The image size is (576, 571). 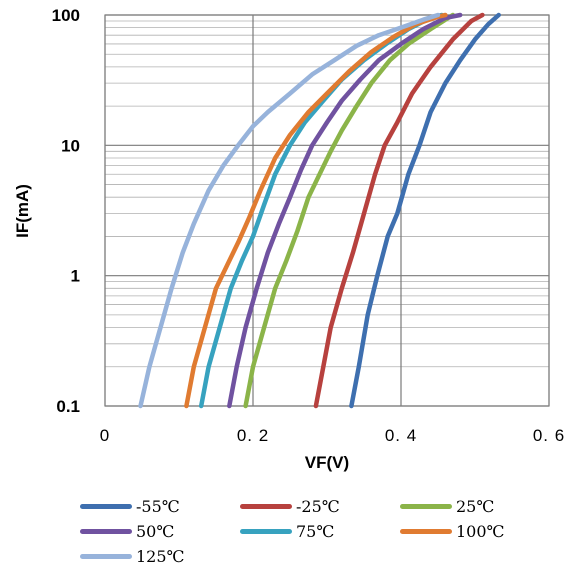 I want to click on legend: -55℃ -25℃ 25℃ 50℃ 75℃ 100℃ 125℃, so click(x=320, y=531).